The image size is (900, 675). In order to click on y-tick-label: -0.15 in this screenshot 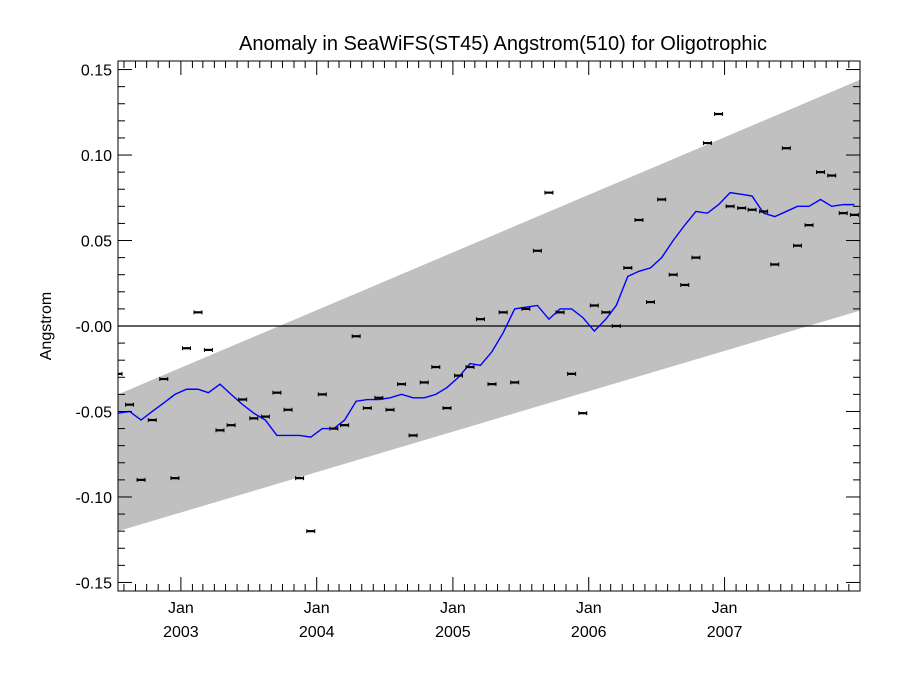, I will do `click(94, 583)`.